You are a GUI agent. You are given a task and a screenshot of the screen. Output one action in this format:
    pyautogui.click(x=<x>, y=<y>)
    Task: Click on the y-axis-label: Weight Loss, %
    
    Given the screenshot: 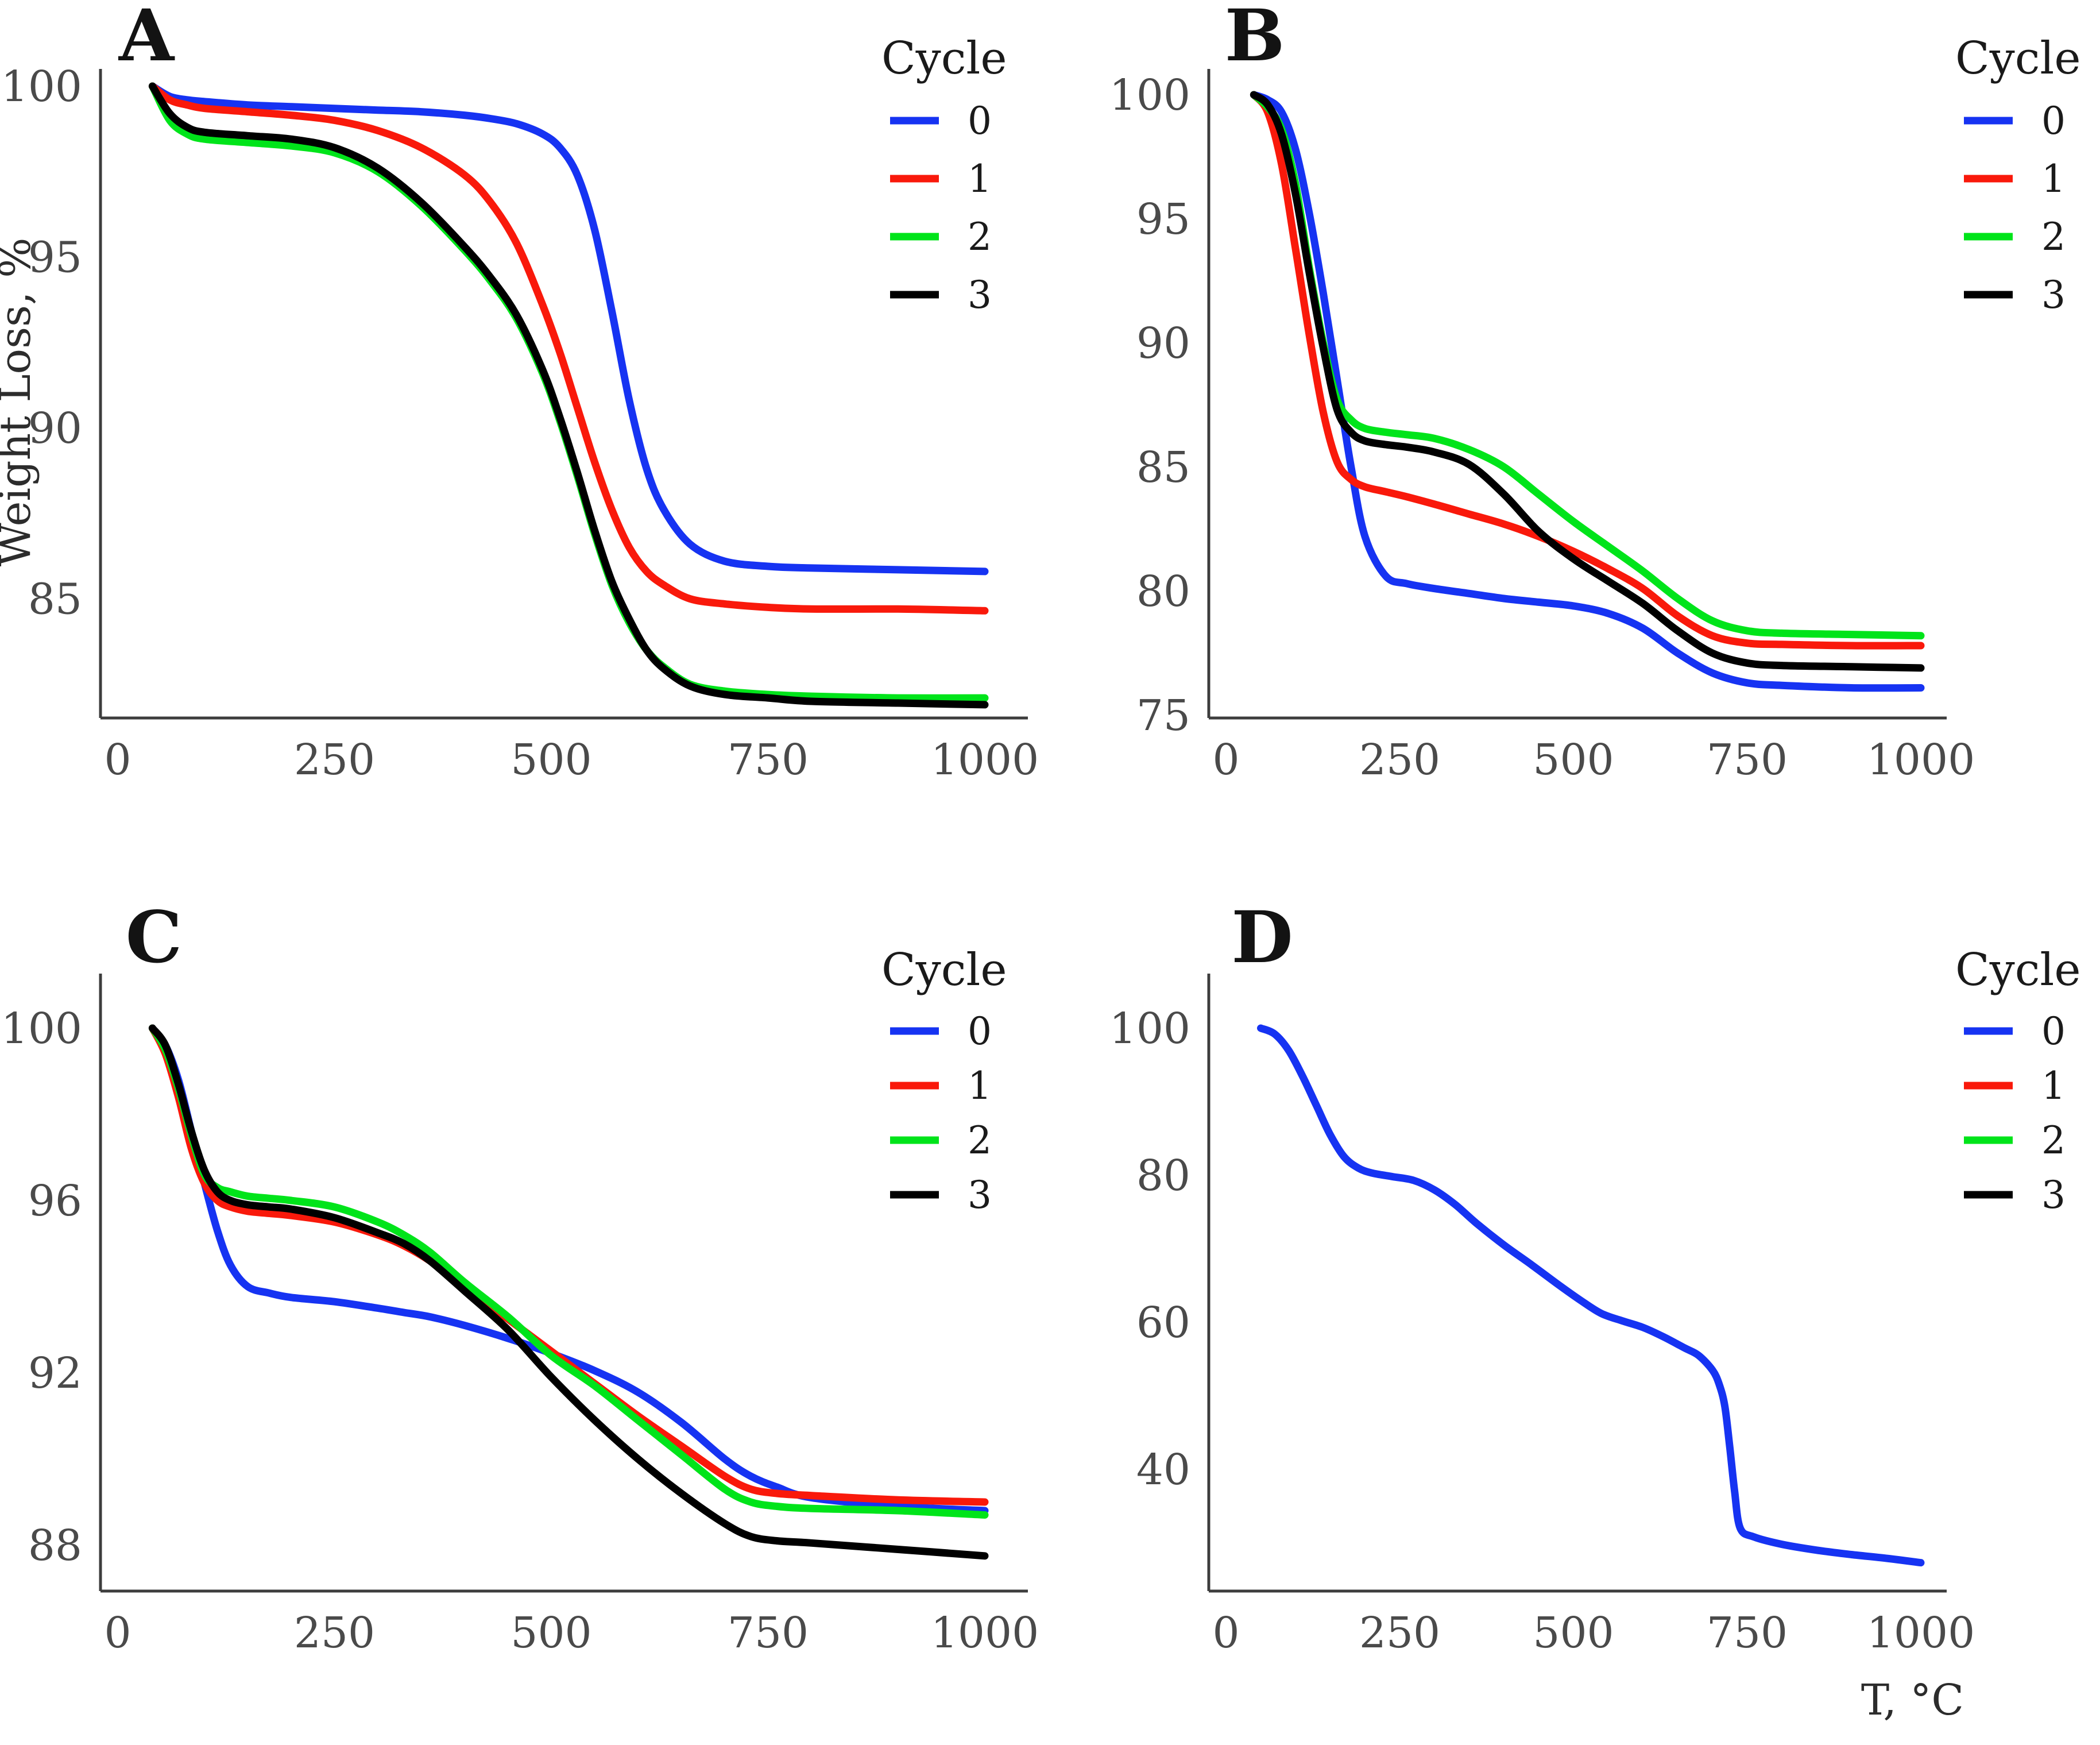 What is the action you would take?
    pyautogui.click(x=20, y=402)
    